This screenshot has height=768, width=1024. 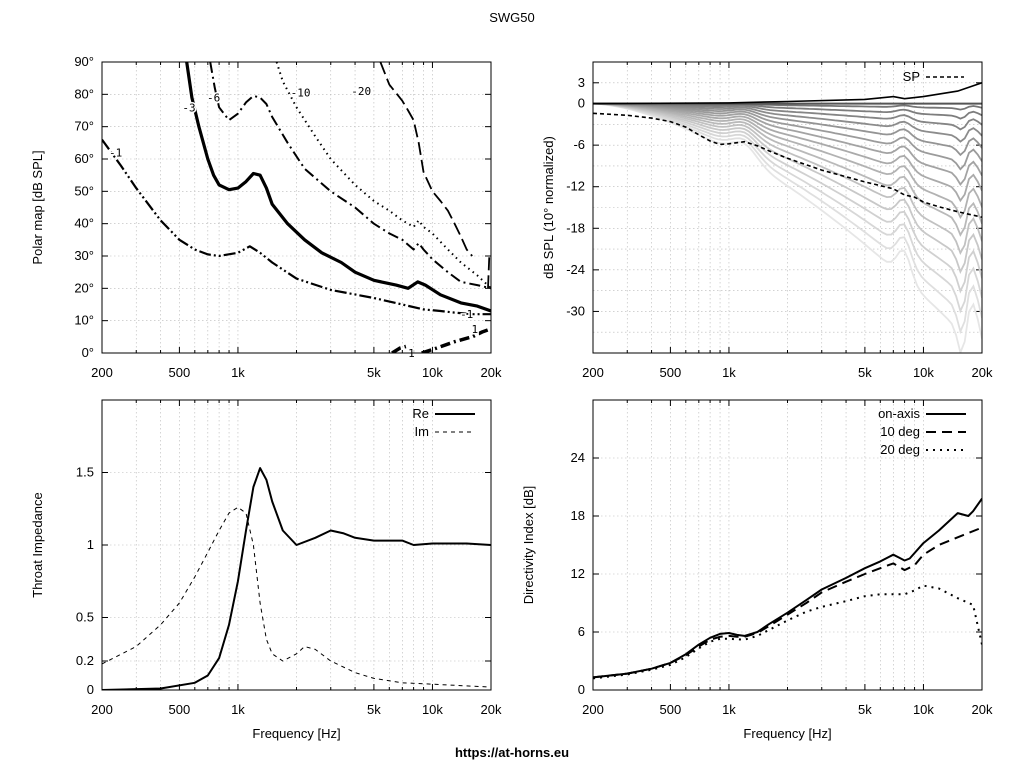 What do you see at coordinates (548, 207) in the screenshot?
I see `y-axis-label: dB SPL (10° normalized)` at bounding box center [548, 207].